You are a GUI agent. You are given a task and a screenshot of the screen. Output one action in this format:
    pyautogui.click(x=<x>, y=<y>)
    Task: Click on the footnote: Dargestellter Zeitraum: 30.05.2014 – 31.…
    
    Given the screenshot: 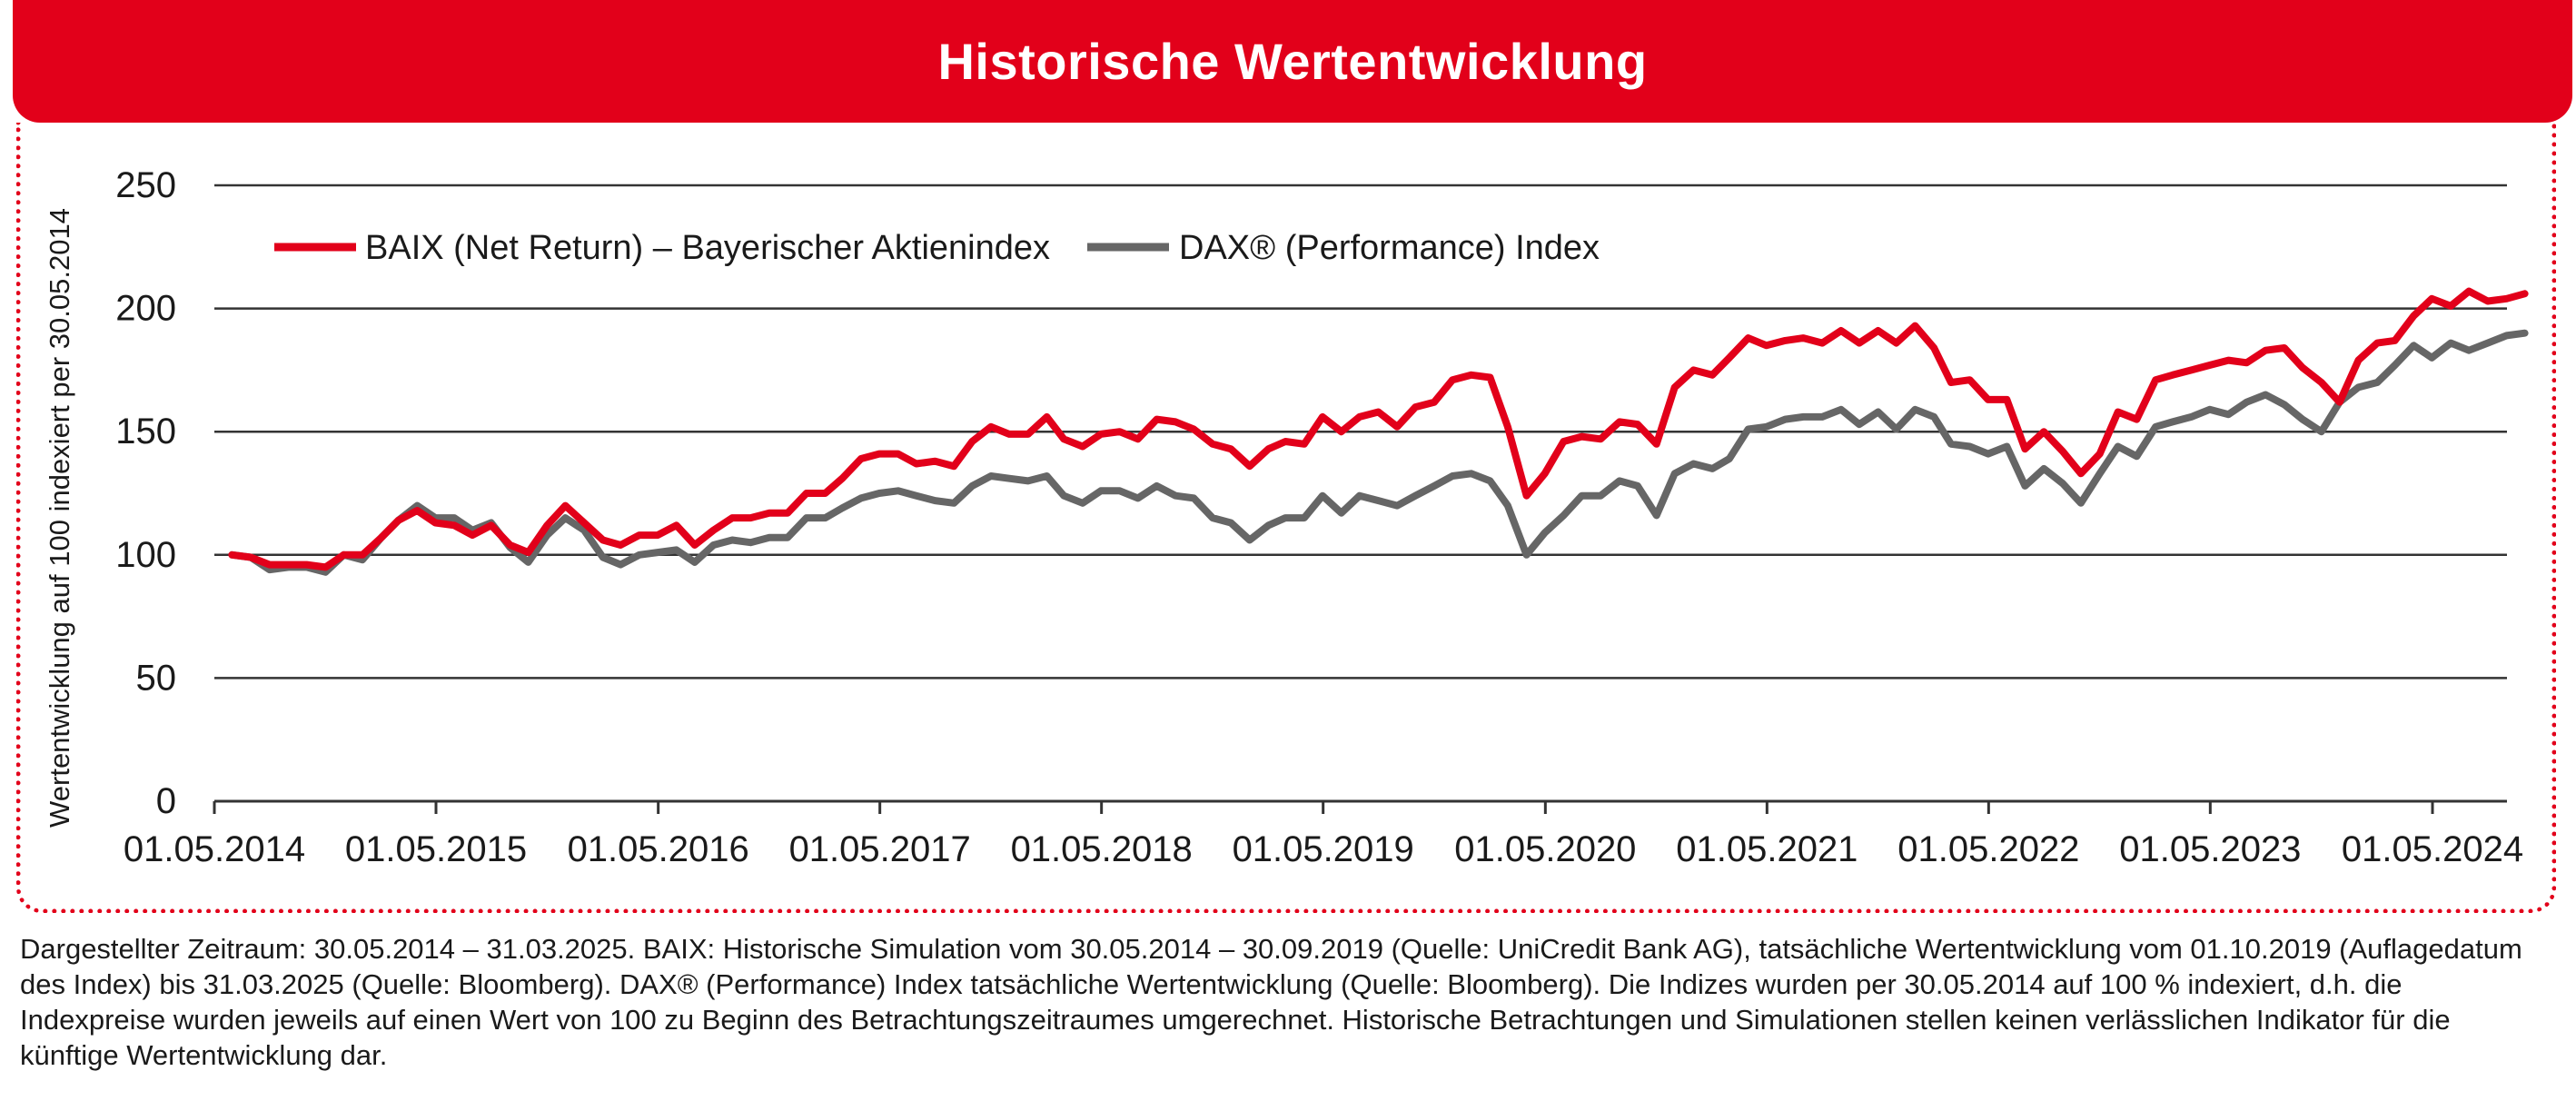 What is the action you would take?
    pyautogui.click(x=1271, y=1002)
    